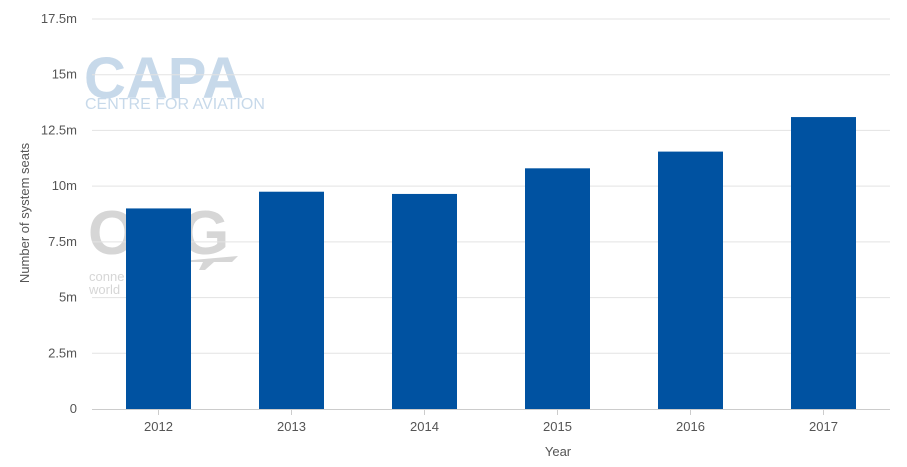 The height and width of the screenshot is (467, 907). I want to click on capa-watermark: CAPA CENTRE FOR AVIATION, so click(174, 79).